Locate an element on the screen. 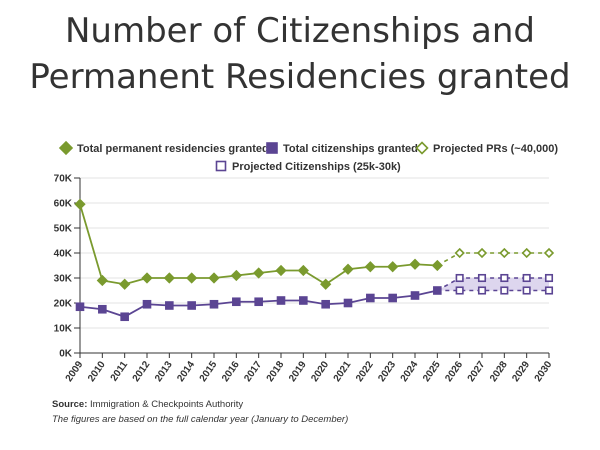  chart-title-line-2: Permanent Residencies granted is located at coordinates (300, 77).